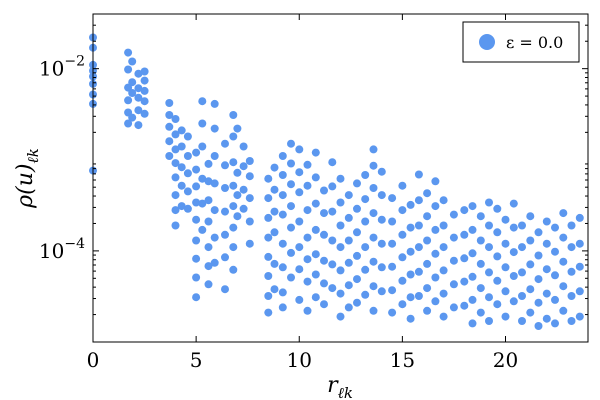 The width and height of the screenshot is (600, 400). Describe the element at coordinates (521, 42) in the screenshot. I see `legend: ε = 0.0` at that location.